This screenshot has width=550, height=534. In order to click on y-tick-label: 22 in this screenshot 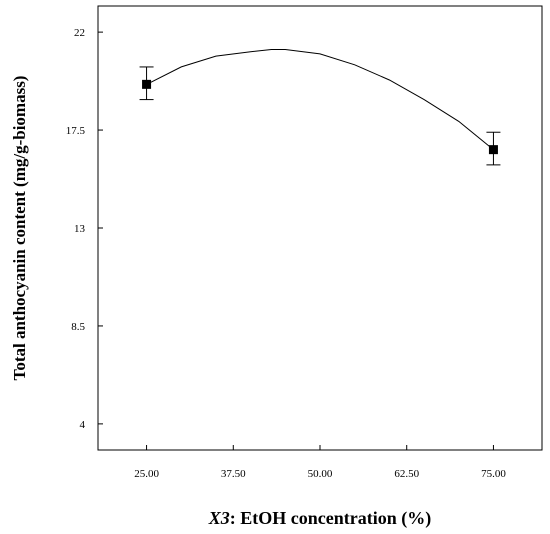, I will do `click(79, 33)`.